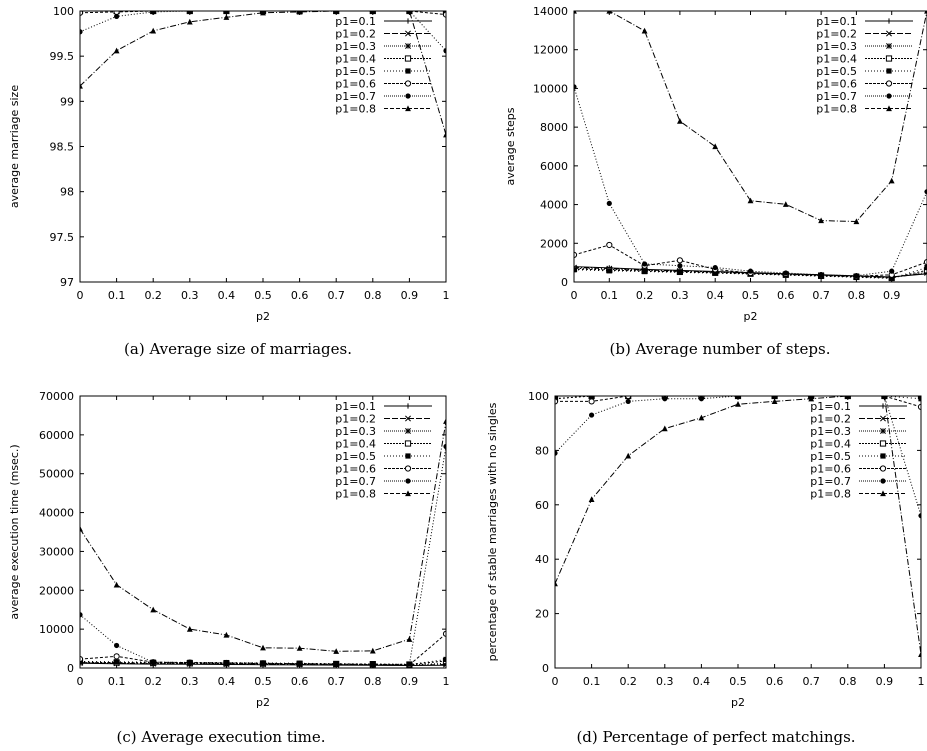 The height and width of the screenshot is (751, 927). Describe the element at coordinates (554, 243) in the screenshot. I see `y-tick-label: 2000` at that location.